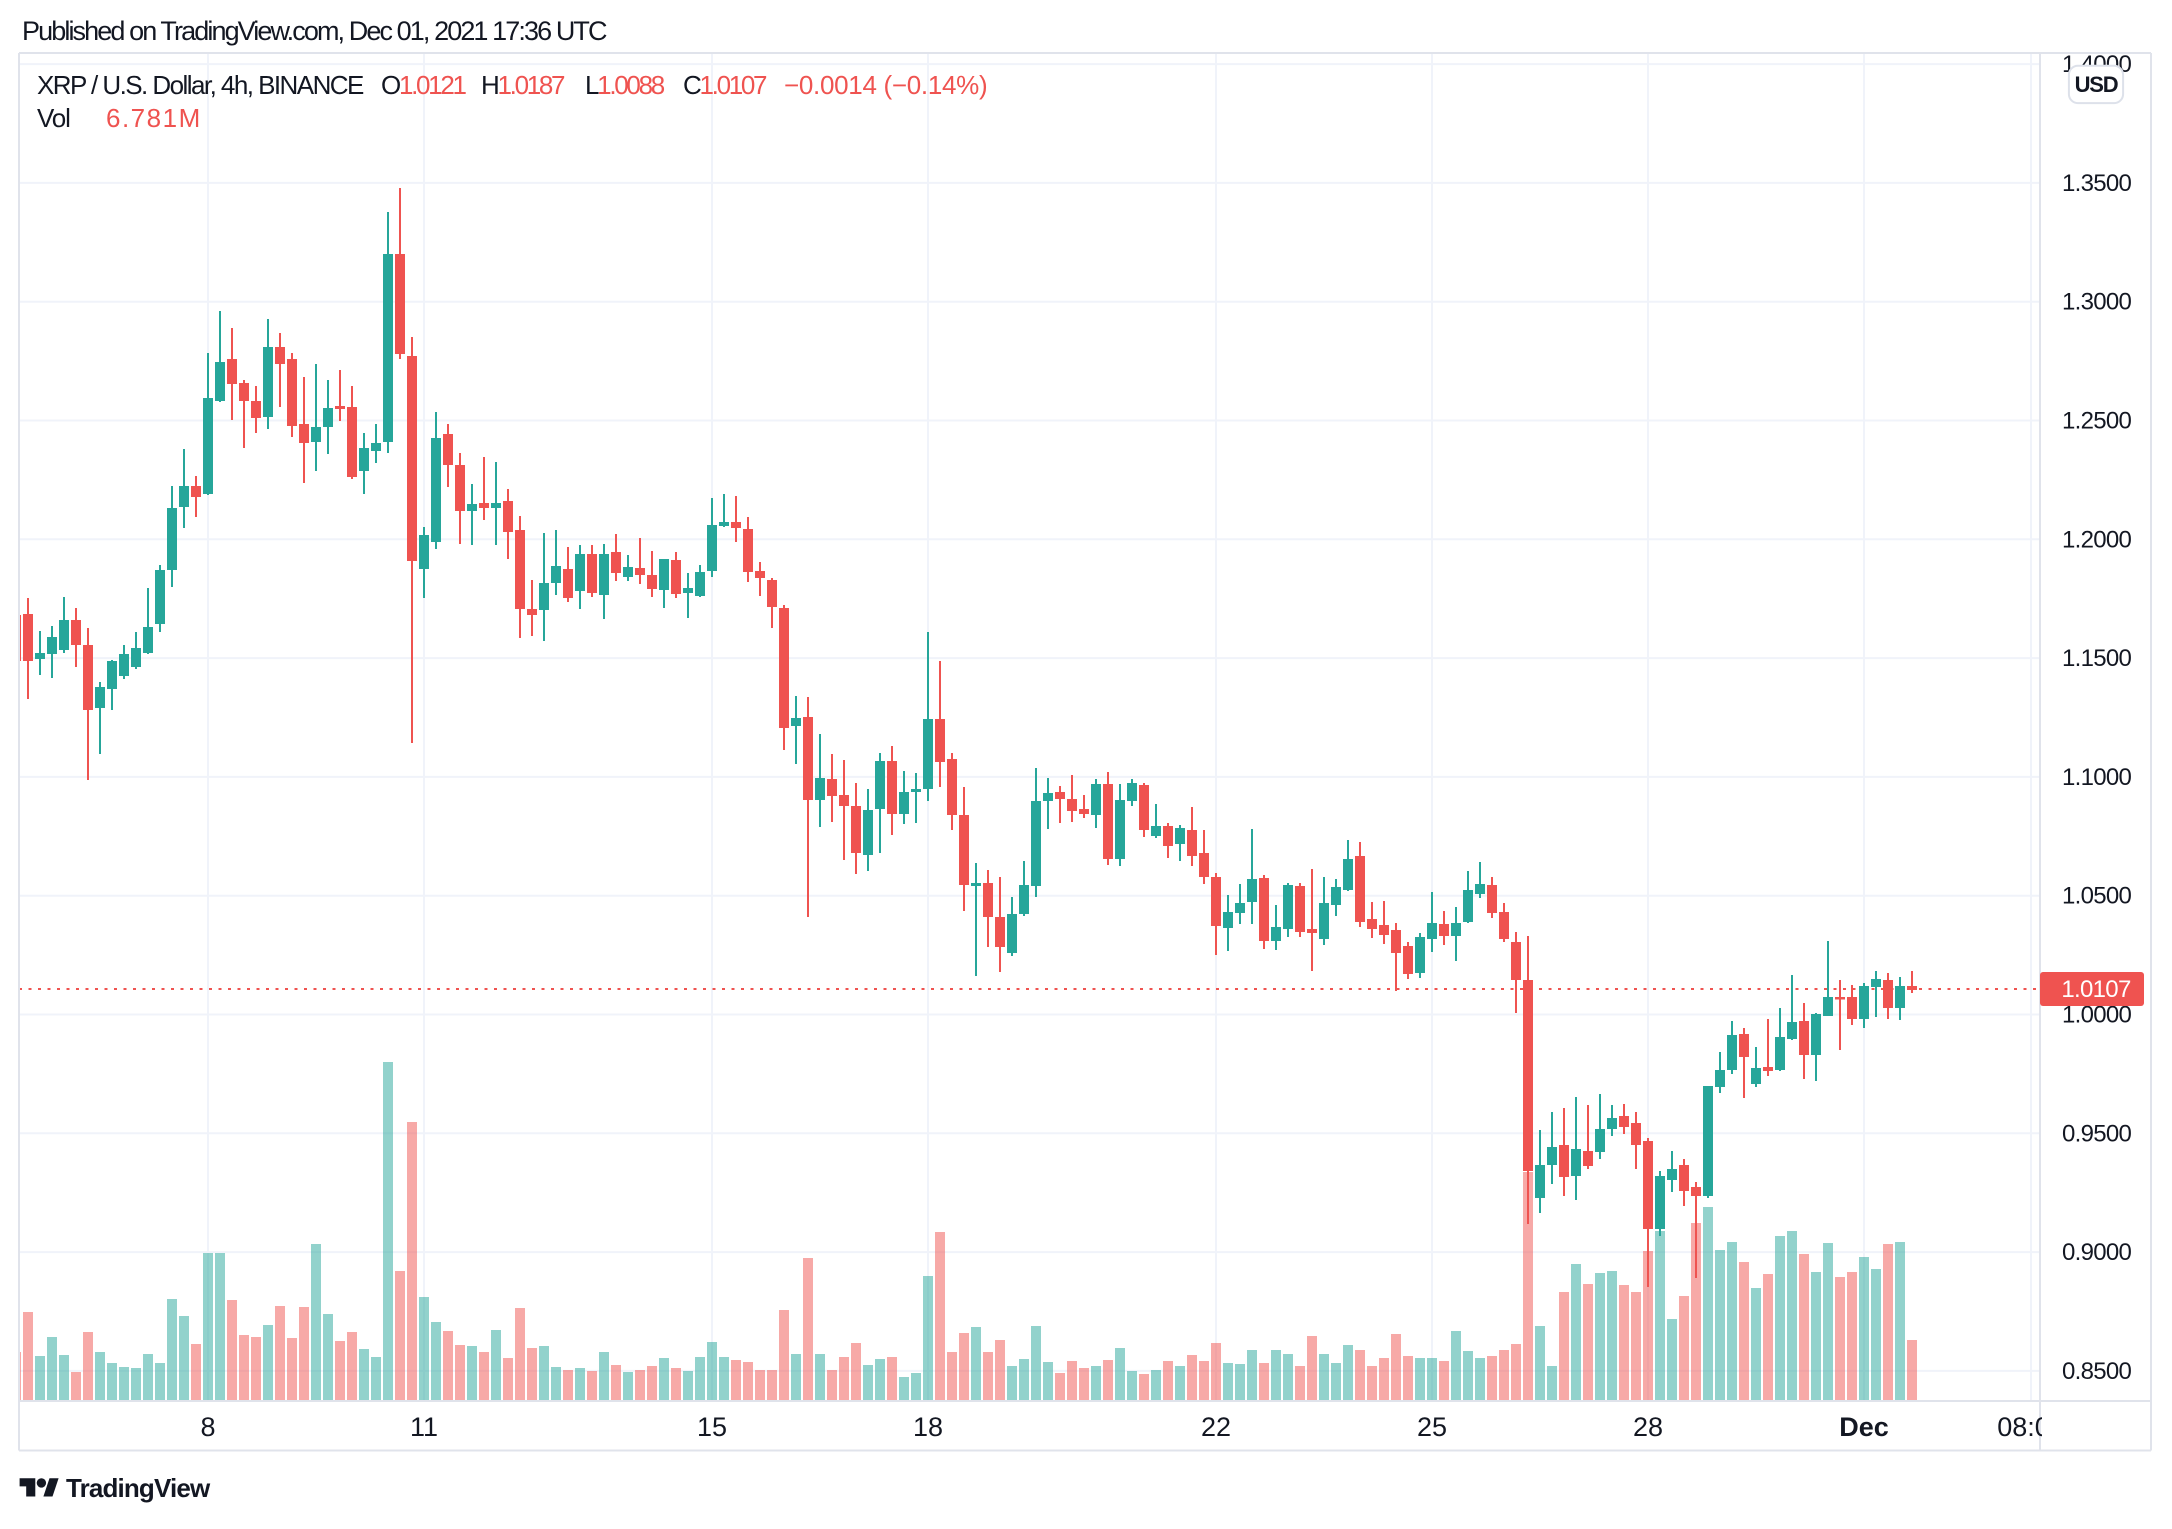  Describe the element at coordinates (2097, 1252) in the screenshot. I see `svg-text: 0.9000` at that location.